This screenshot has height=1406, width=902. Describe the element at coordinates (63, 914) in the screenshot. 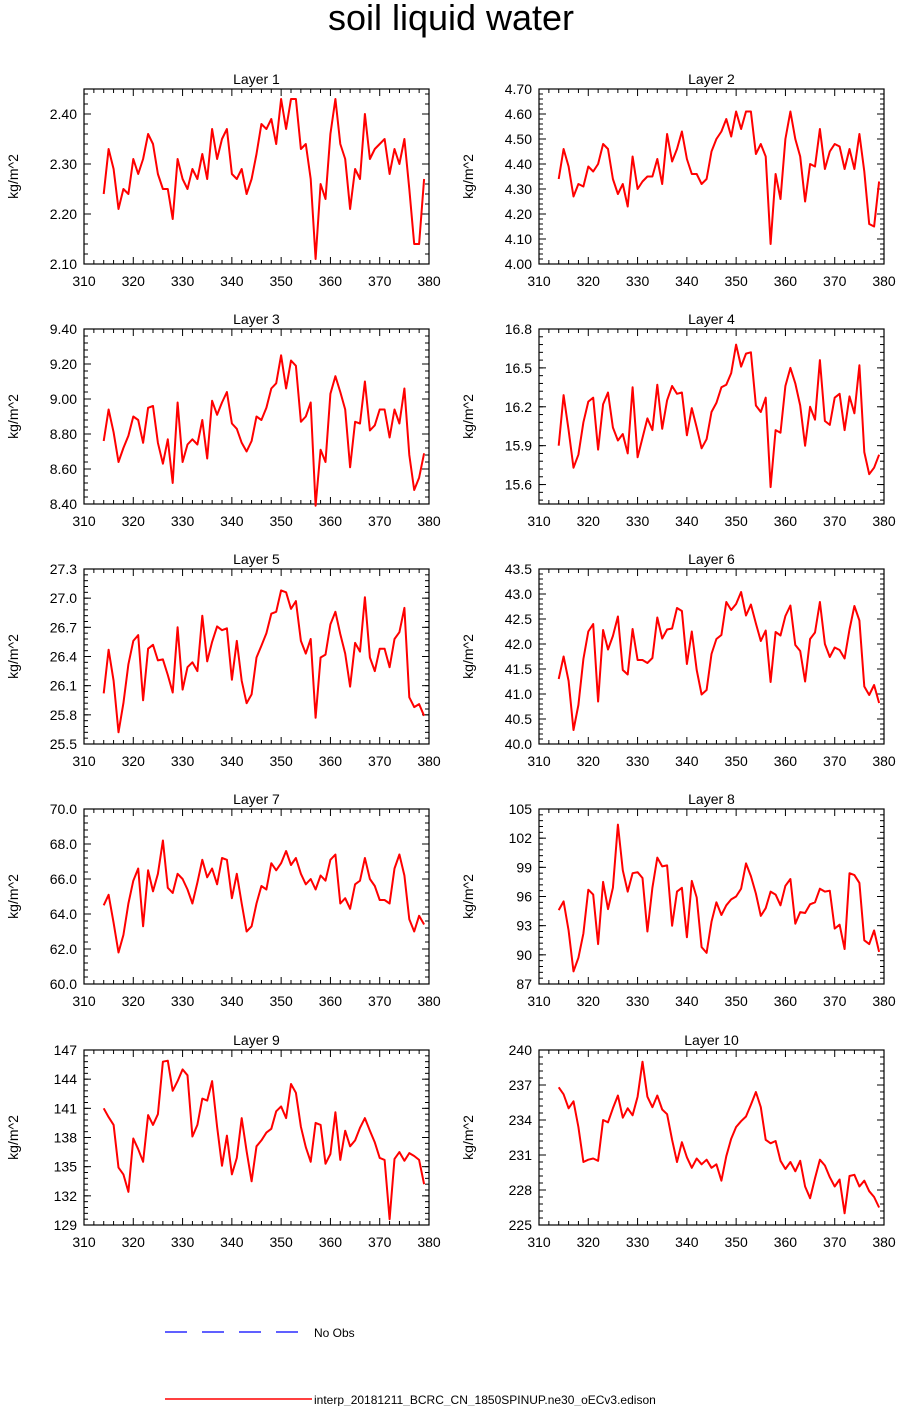

I see `y-tick-label: 64.0` at that location.